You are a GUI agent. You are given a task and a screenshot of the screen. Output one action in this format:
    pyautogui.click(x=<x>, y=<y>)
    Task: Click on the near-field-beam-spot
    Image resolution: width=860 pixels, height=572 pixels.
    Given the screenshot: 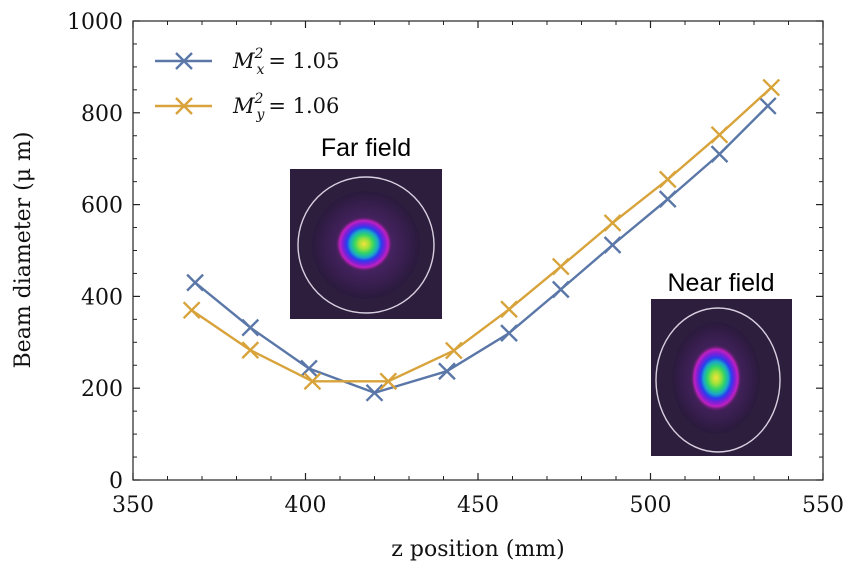 What is the action you would take?
    pyautogui.click(x=716, y=378)
    